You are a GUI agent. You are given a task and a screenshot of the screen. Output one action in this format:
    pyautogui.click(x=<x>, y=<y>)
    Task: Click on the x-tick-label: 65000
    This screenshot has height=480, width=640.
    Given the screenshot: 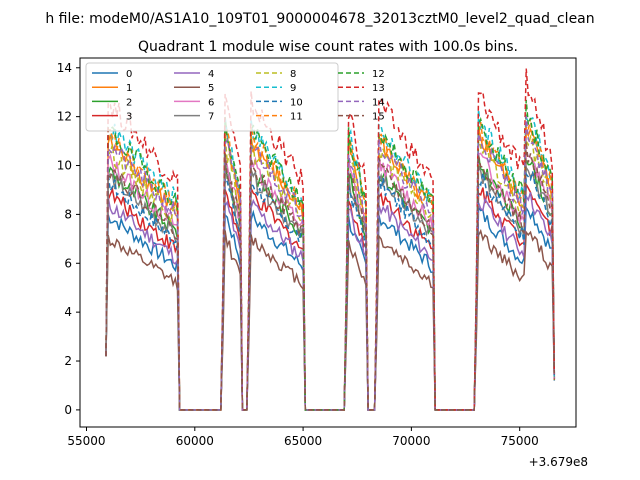 What is the action you would take?
    pyautogui.click(x=303, y=441)
    